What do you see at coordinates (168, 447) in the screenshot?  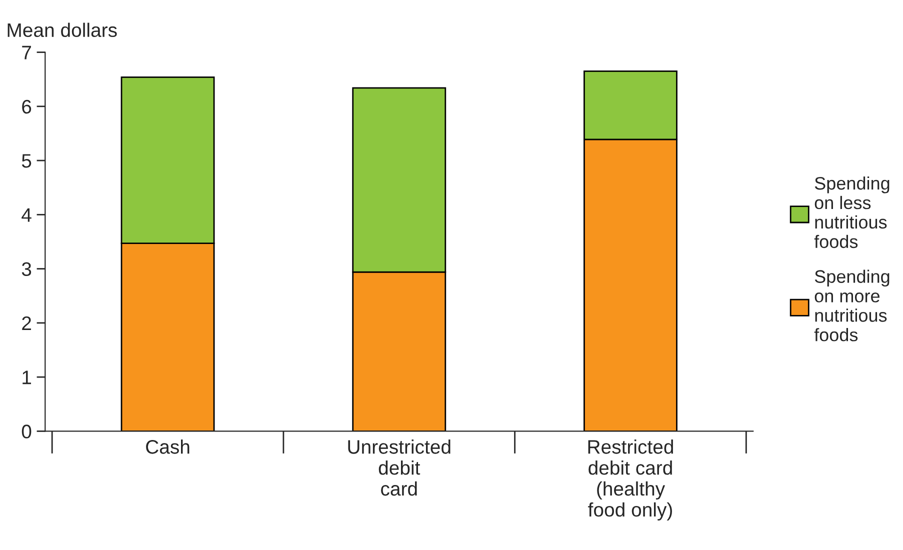 I see `x-tick-label: Cash` at bounding box center [168, 447].